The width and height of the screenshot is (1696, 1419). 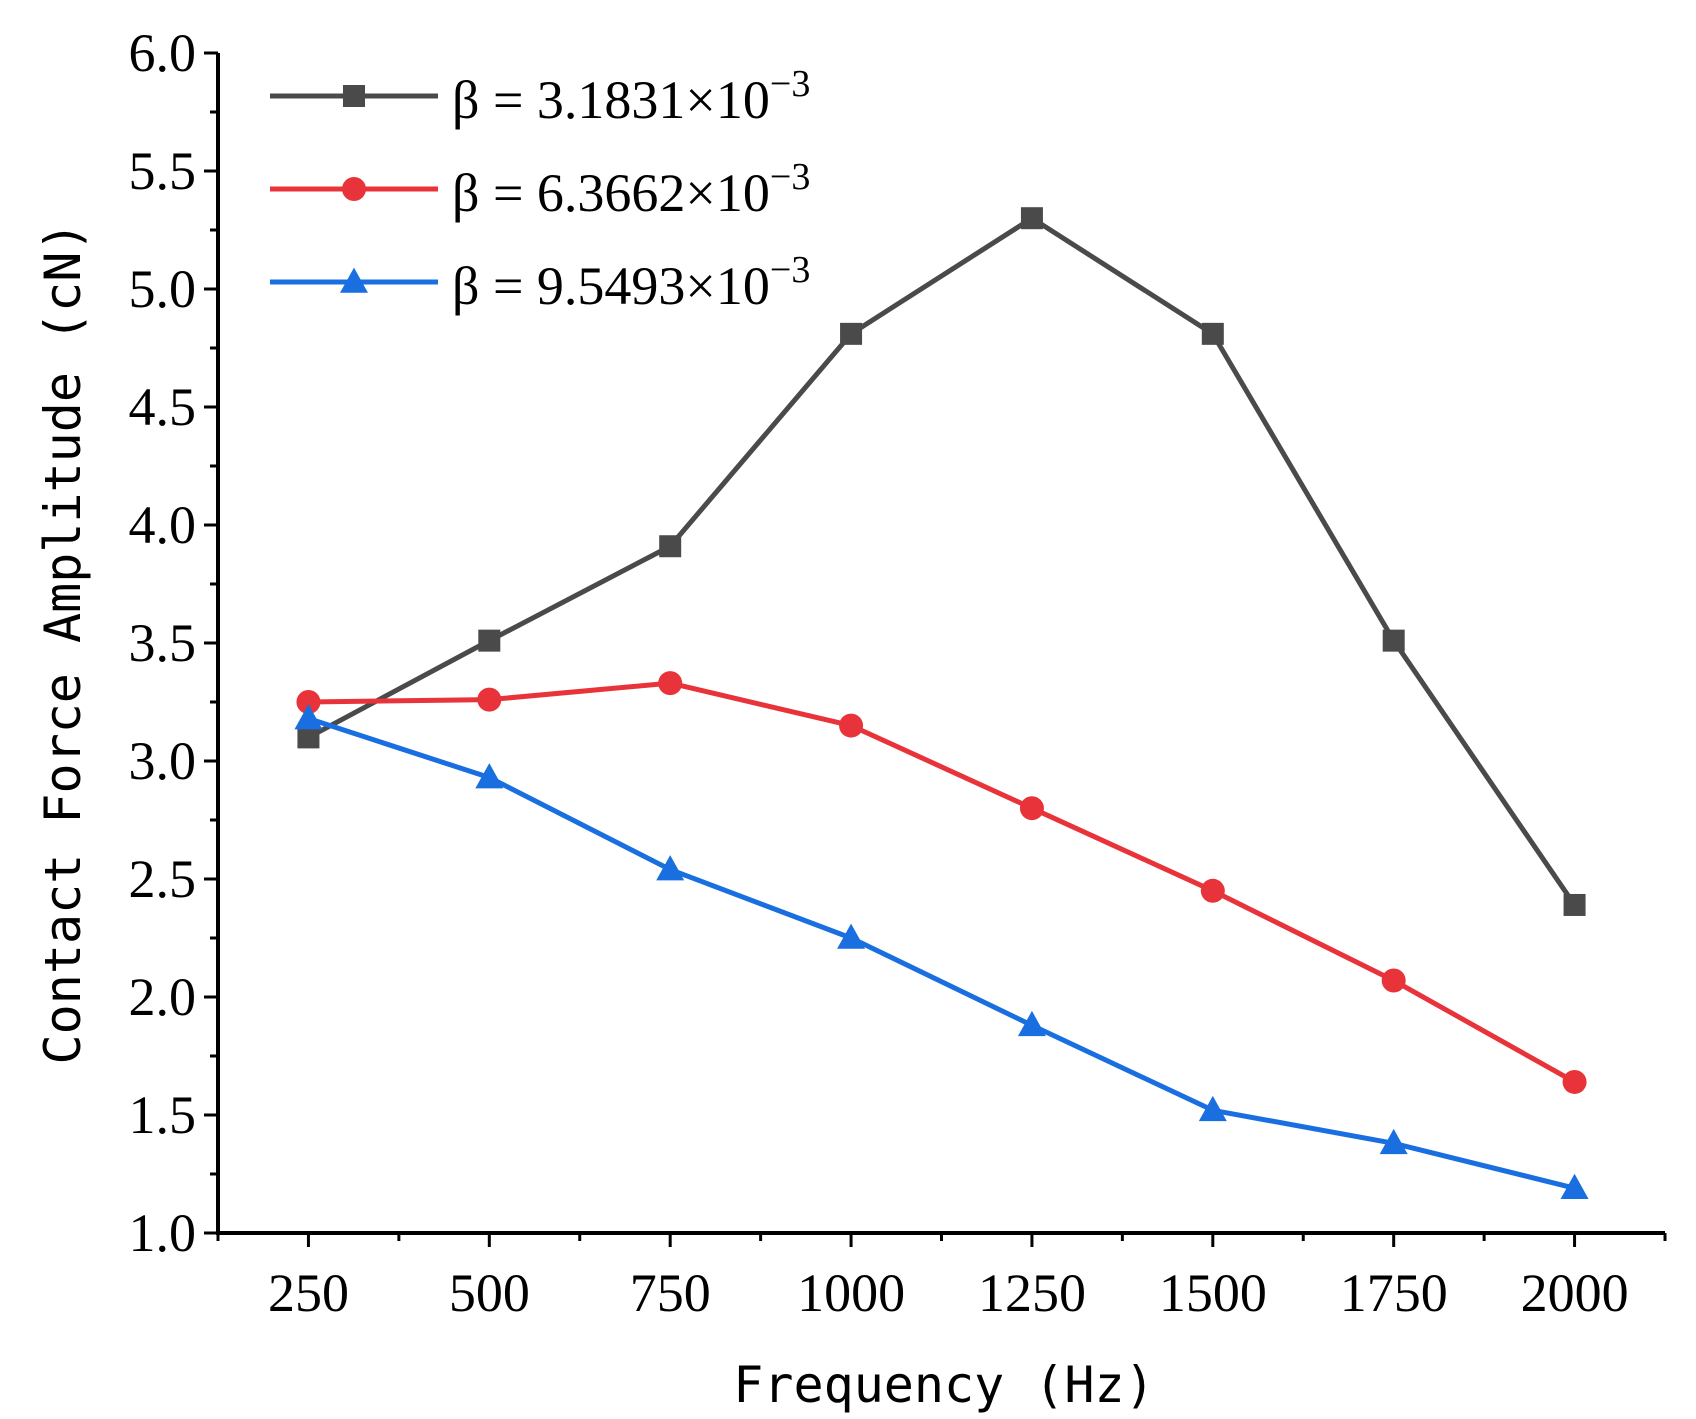 I want to click on legend-label: β = 3.1831×10−3, so click(x=631, y=96).